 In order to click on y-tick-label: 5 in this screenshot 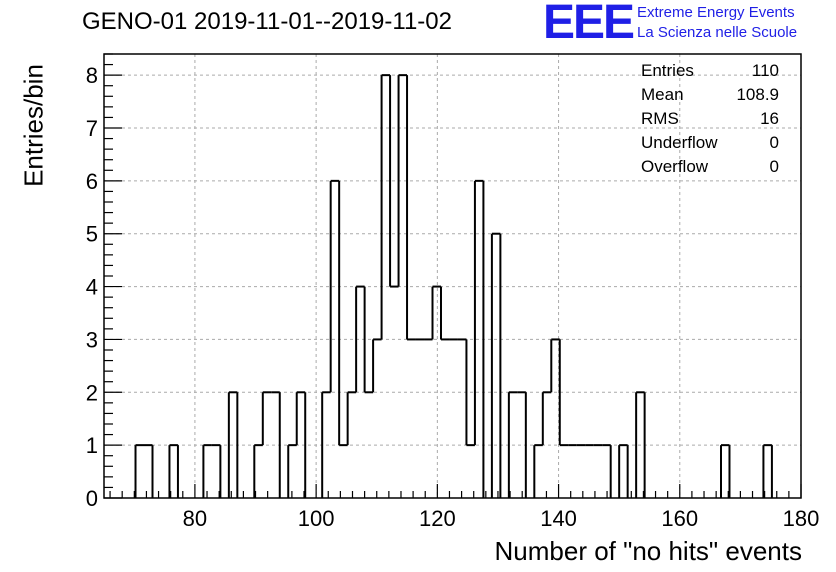, I will do `click(92, 234)`.